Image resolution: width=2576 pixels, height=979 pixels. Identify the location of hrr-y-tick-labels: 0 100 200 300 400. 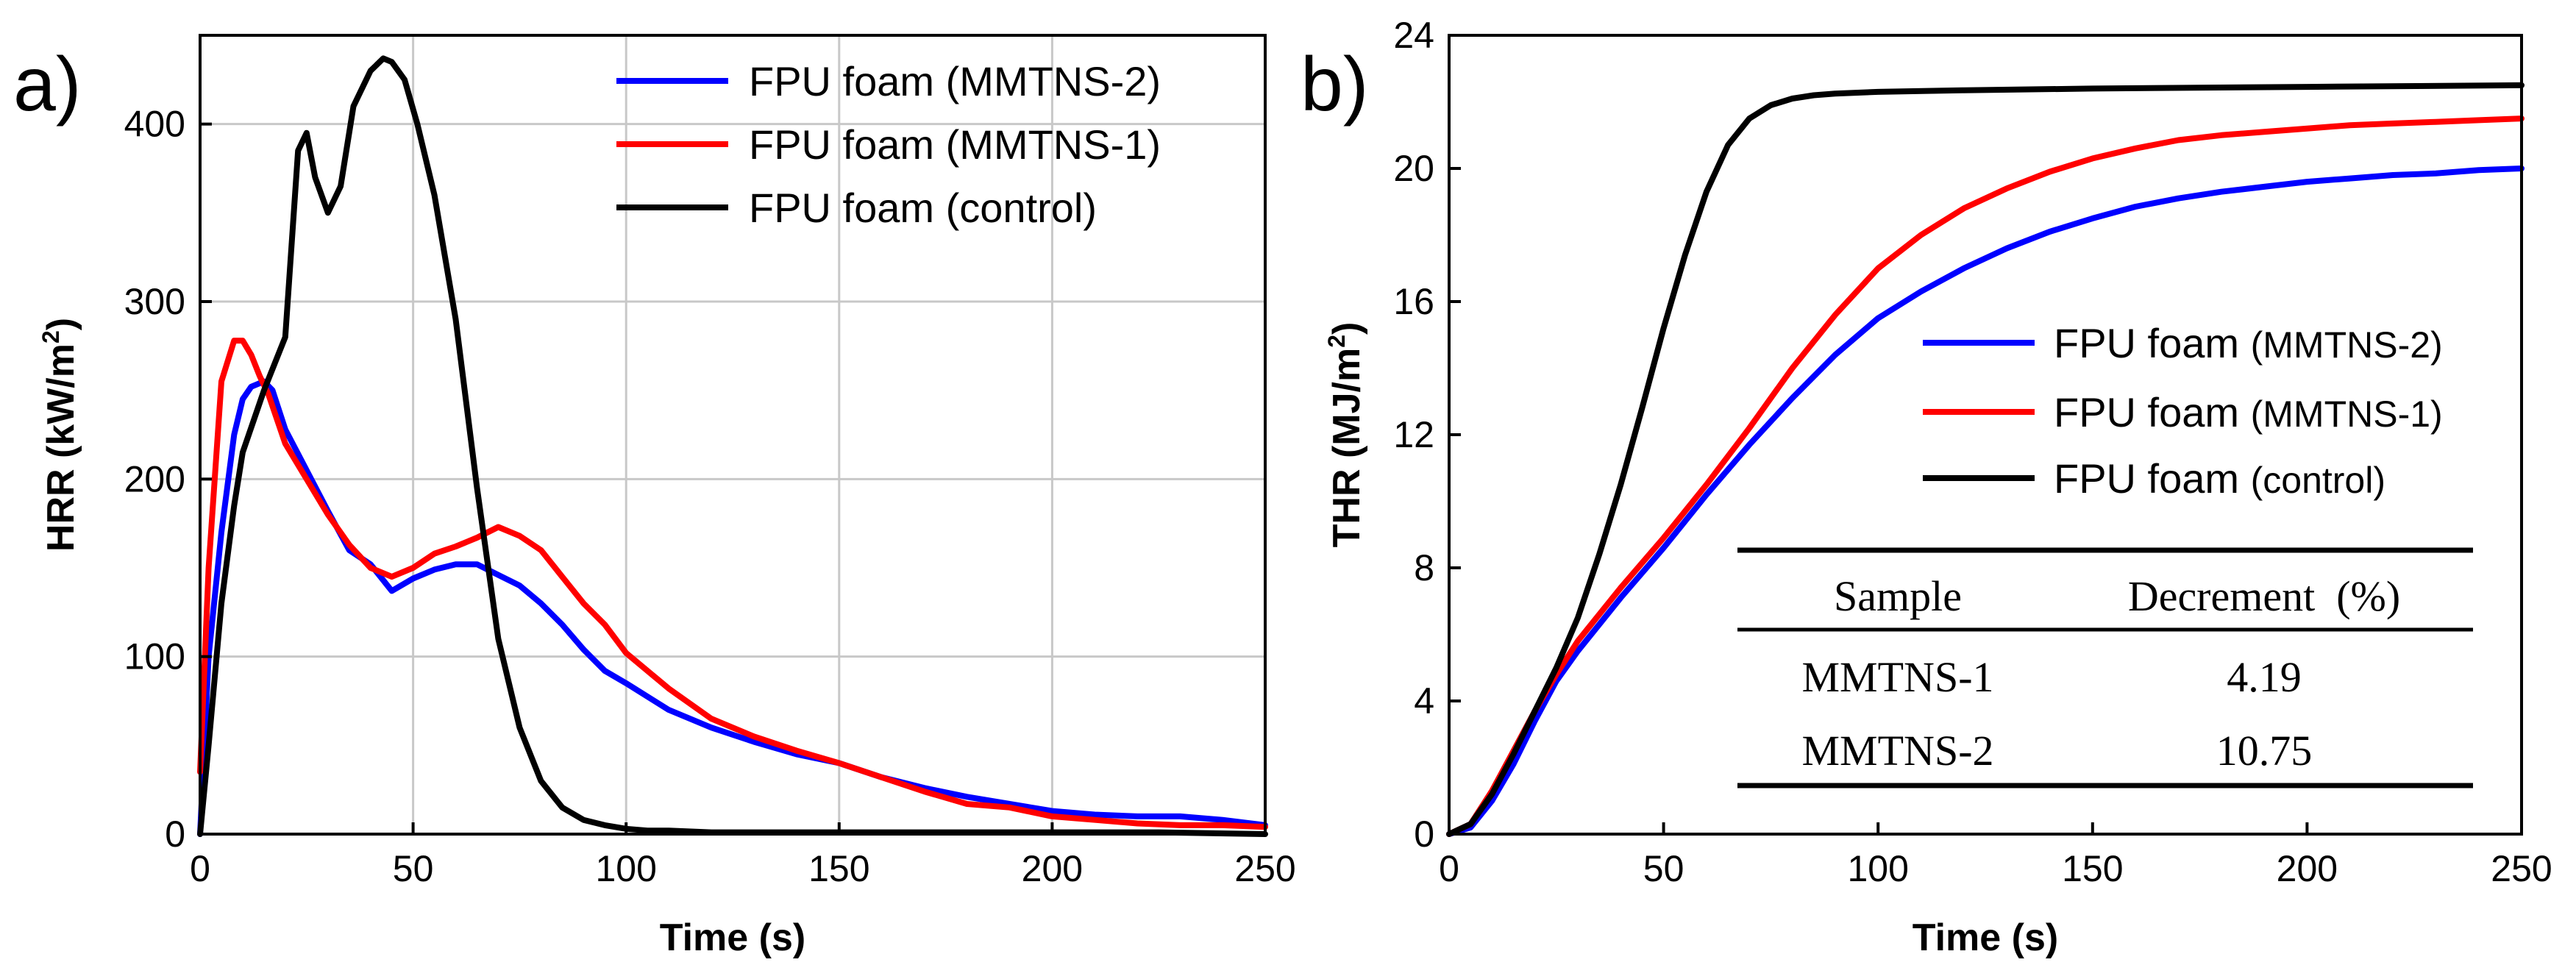
(154, 479).